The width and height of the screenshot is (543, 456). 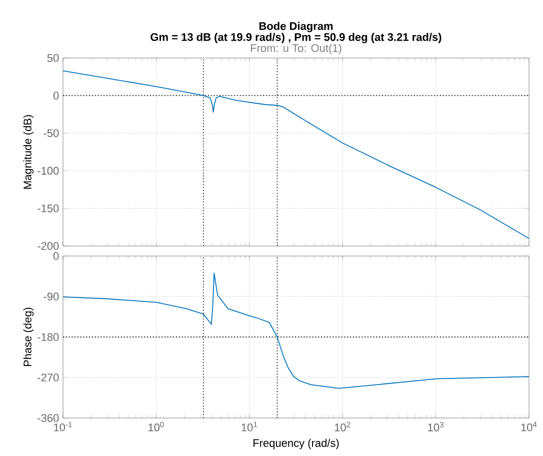 What do you see at coordinates (48, 378) in the screenshot?
I see `y-tick-label: -270` at bounding box center [48, 378].